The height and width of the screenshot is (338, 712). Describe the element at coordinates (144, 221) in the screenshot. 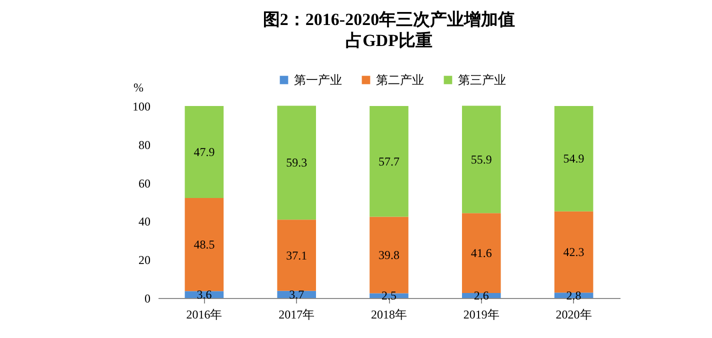

I see `y-tick-label: 40` at that location.